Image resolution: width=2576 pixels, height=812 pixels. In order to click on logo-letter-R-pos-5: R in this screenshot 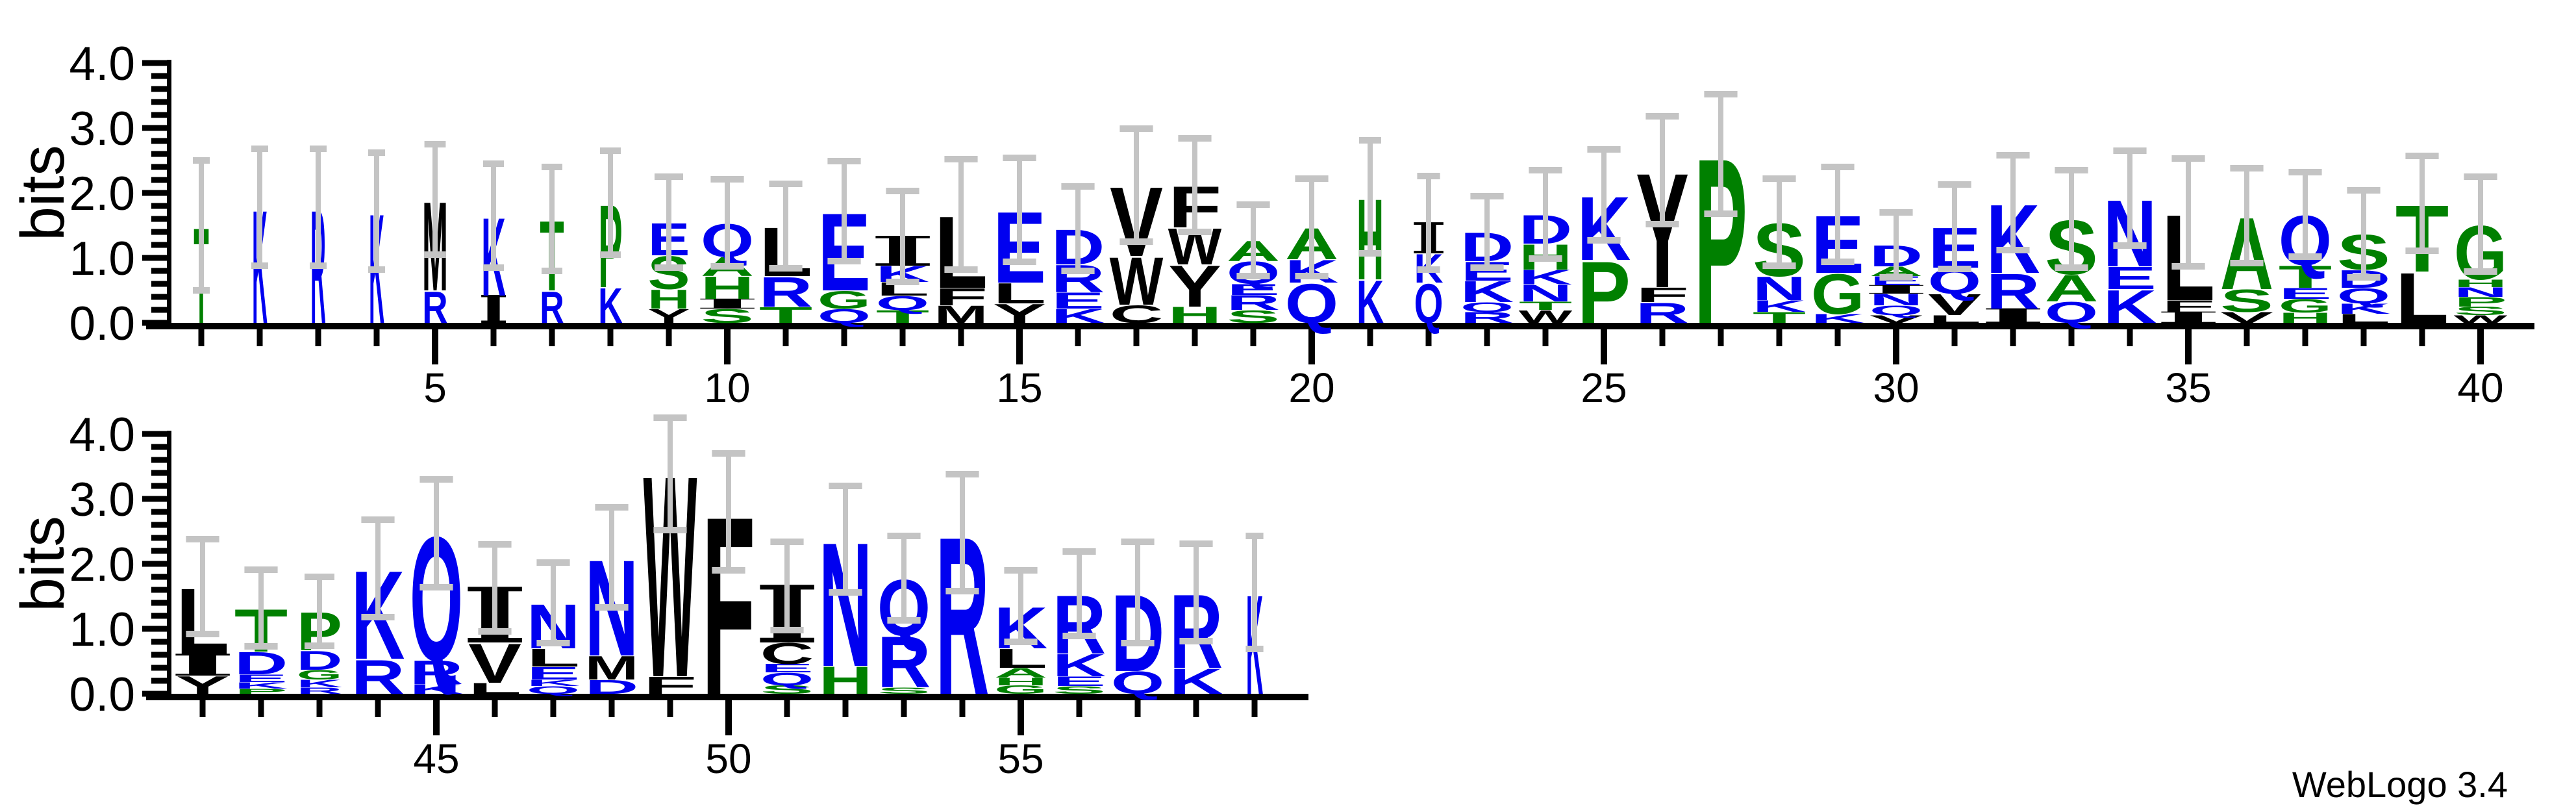, I will do `click(434, 308)`.